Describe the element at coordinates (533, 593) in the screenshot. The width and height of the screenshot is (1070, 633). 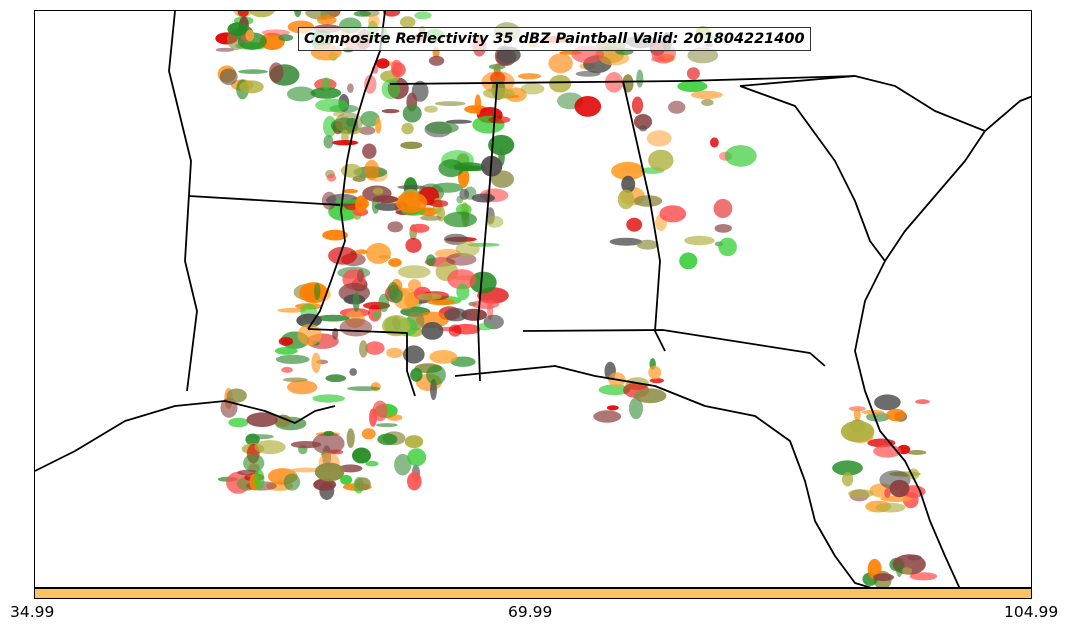
I see `colorbar` at that location.